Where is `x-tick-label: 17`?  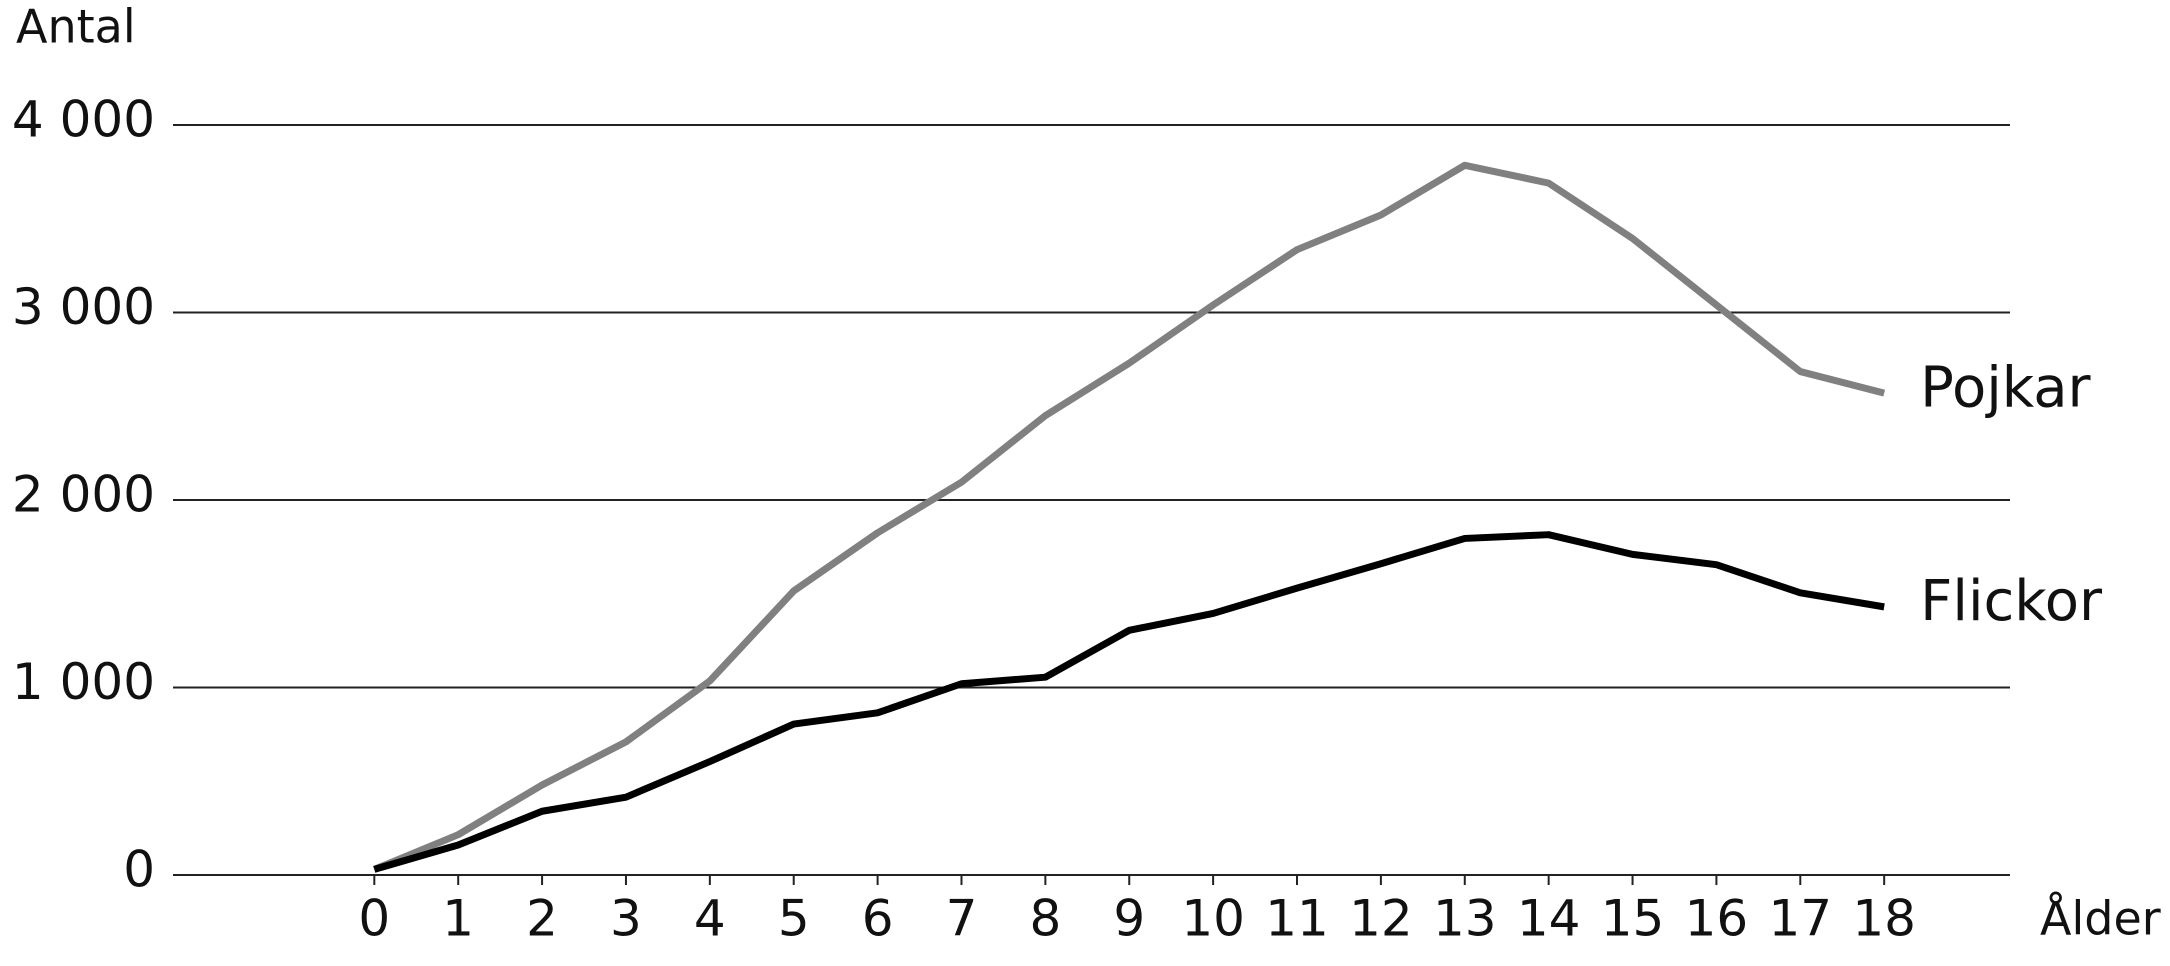
x-tick-label: 17 is located at coordinates (1800, 919).